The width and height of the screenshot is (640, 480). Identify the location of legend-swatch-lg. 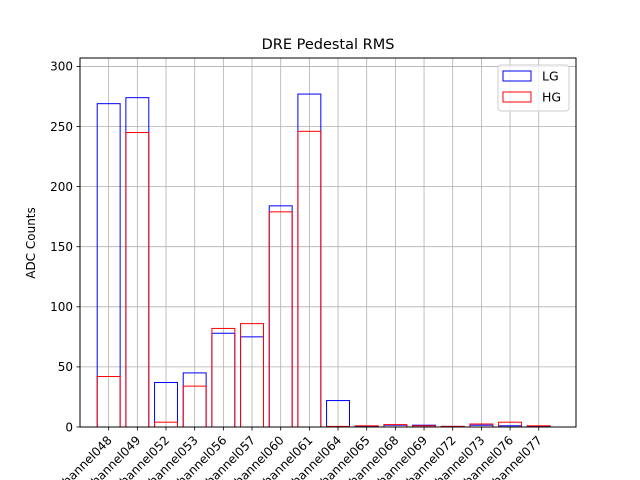
(517, 76).